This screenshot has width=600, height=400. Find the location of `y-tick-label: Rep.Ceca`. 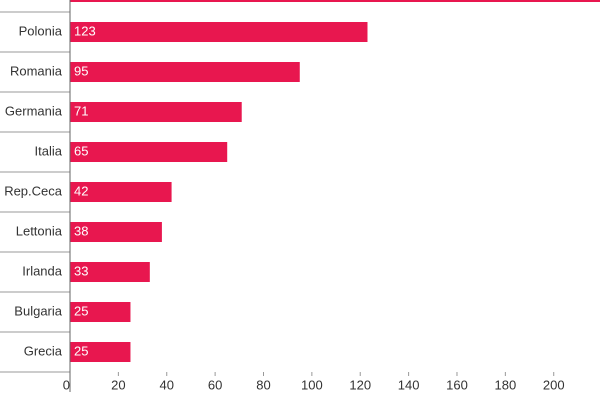

y-tick-label: Rep.Ceca is located at coordinates (33, 190).